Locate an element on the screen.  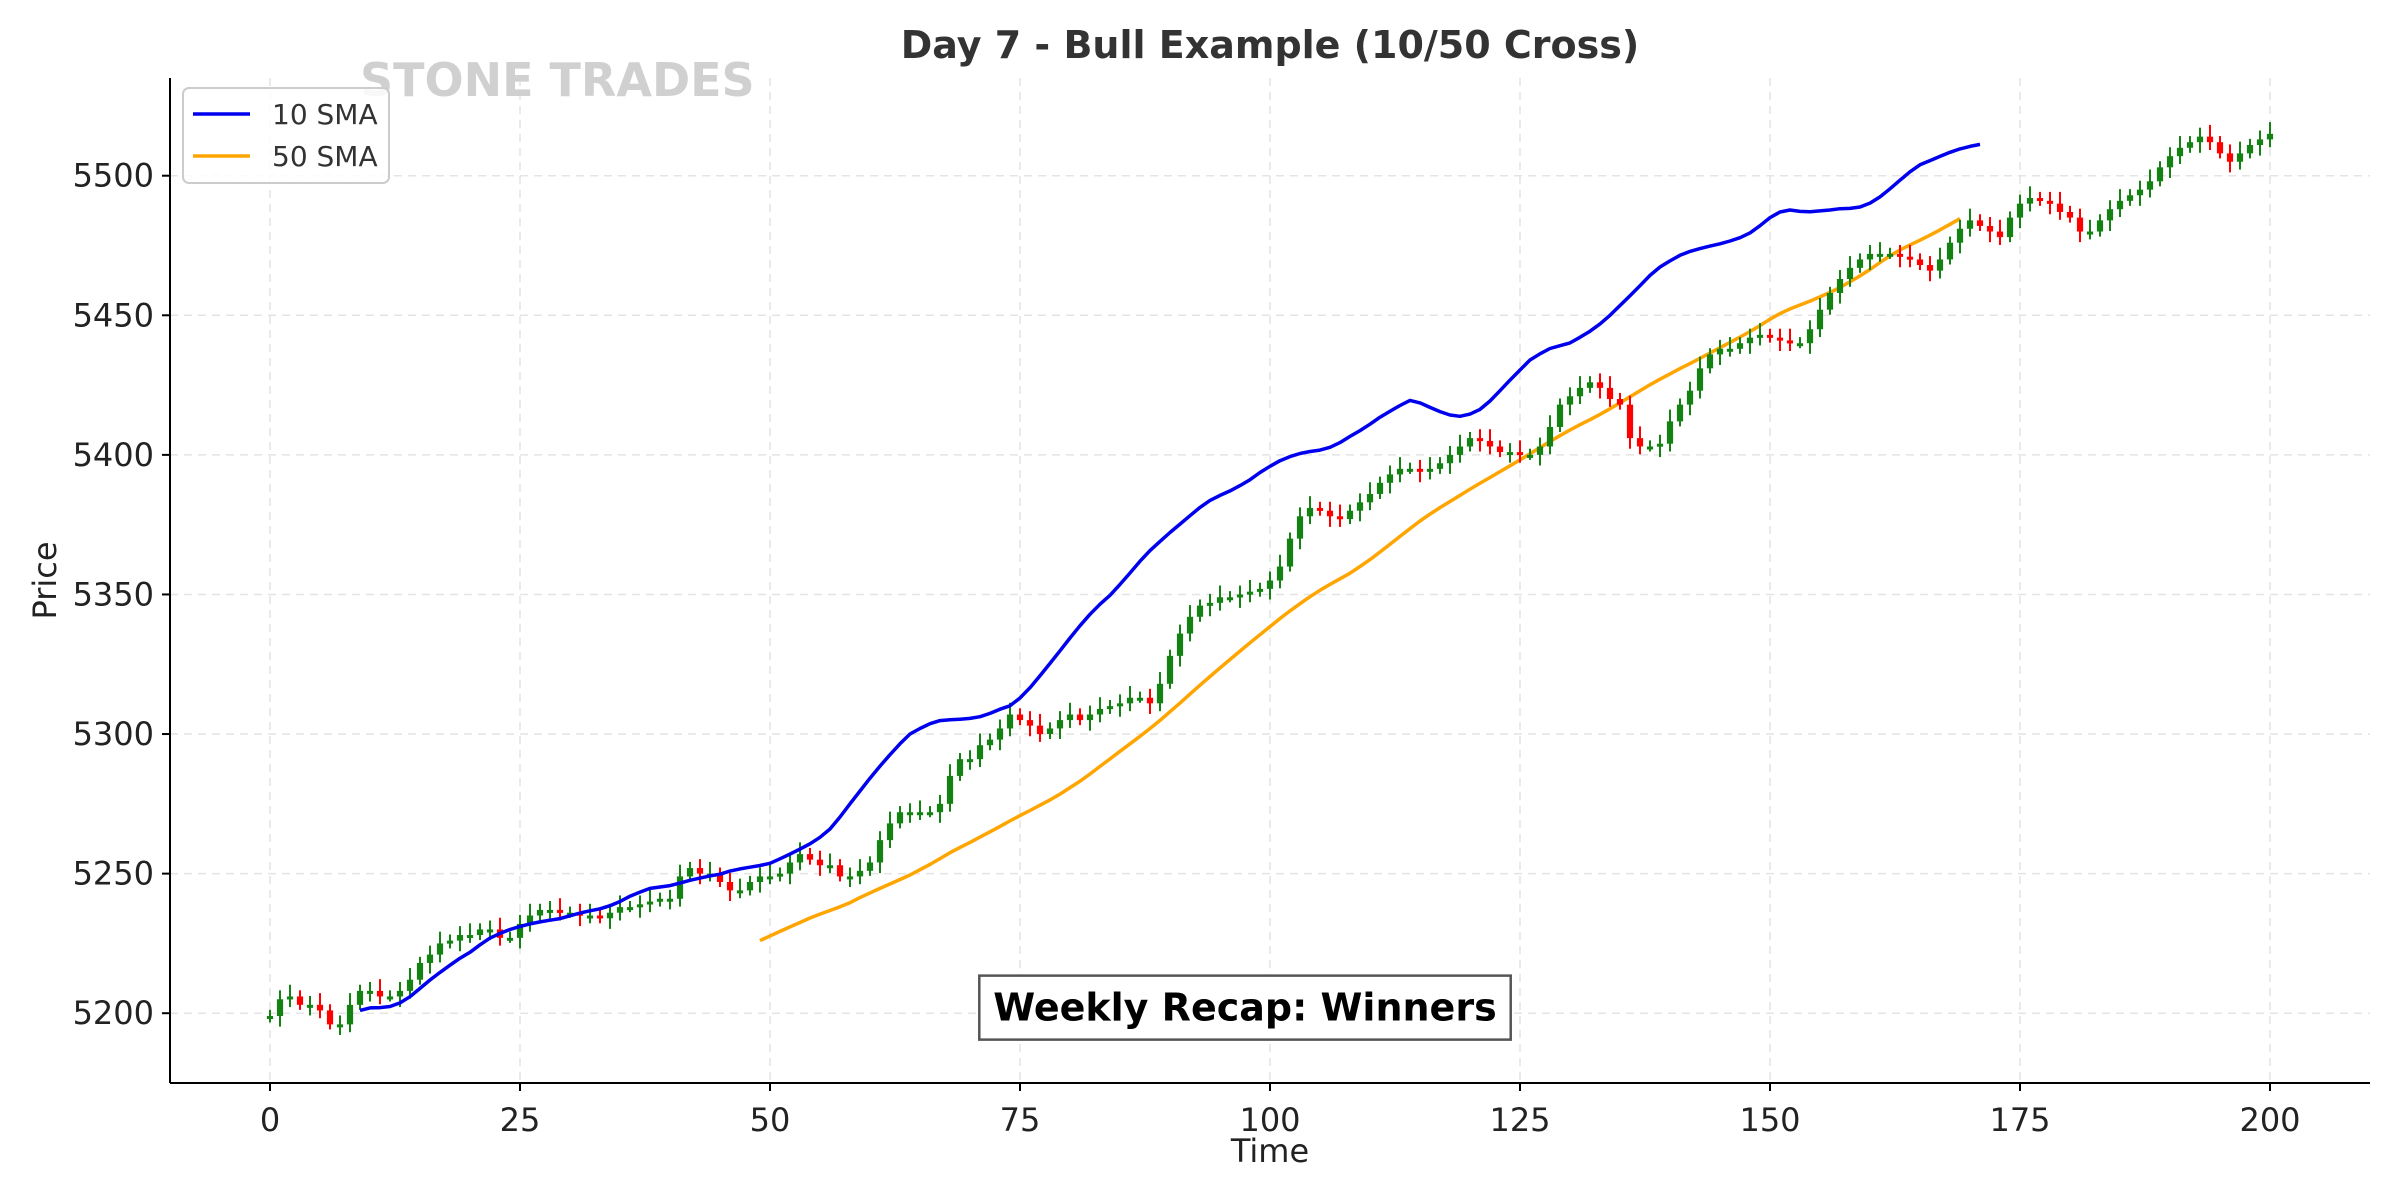
y-tick-label: 5350 is located at coordinates (113, 594).